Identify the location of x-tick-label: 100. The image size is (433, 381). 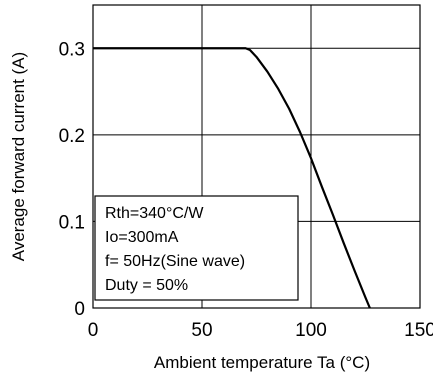
(311, 330).